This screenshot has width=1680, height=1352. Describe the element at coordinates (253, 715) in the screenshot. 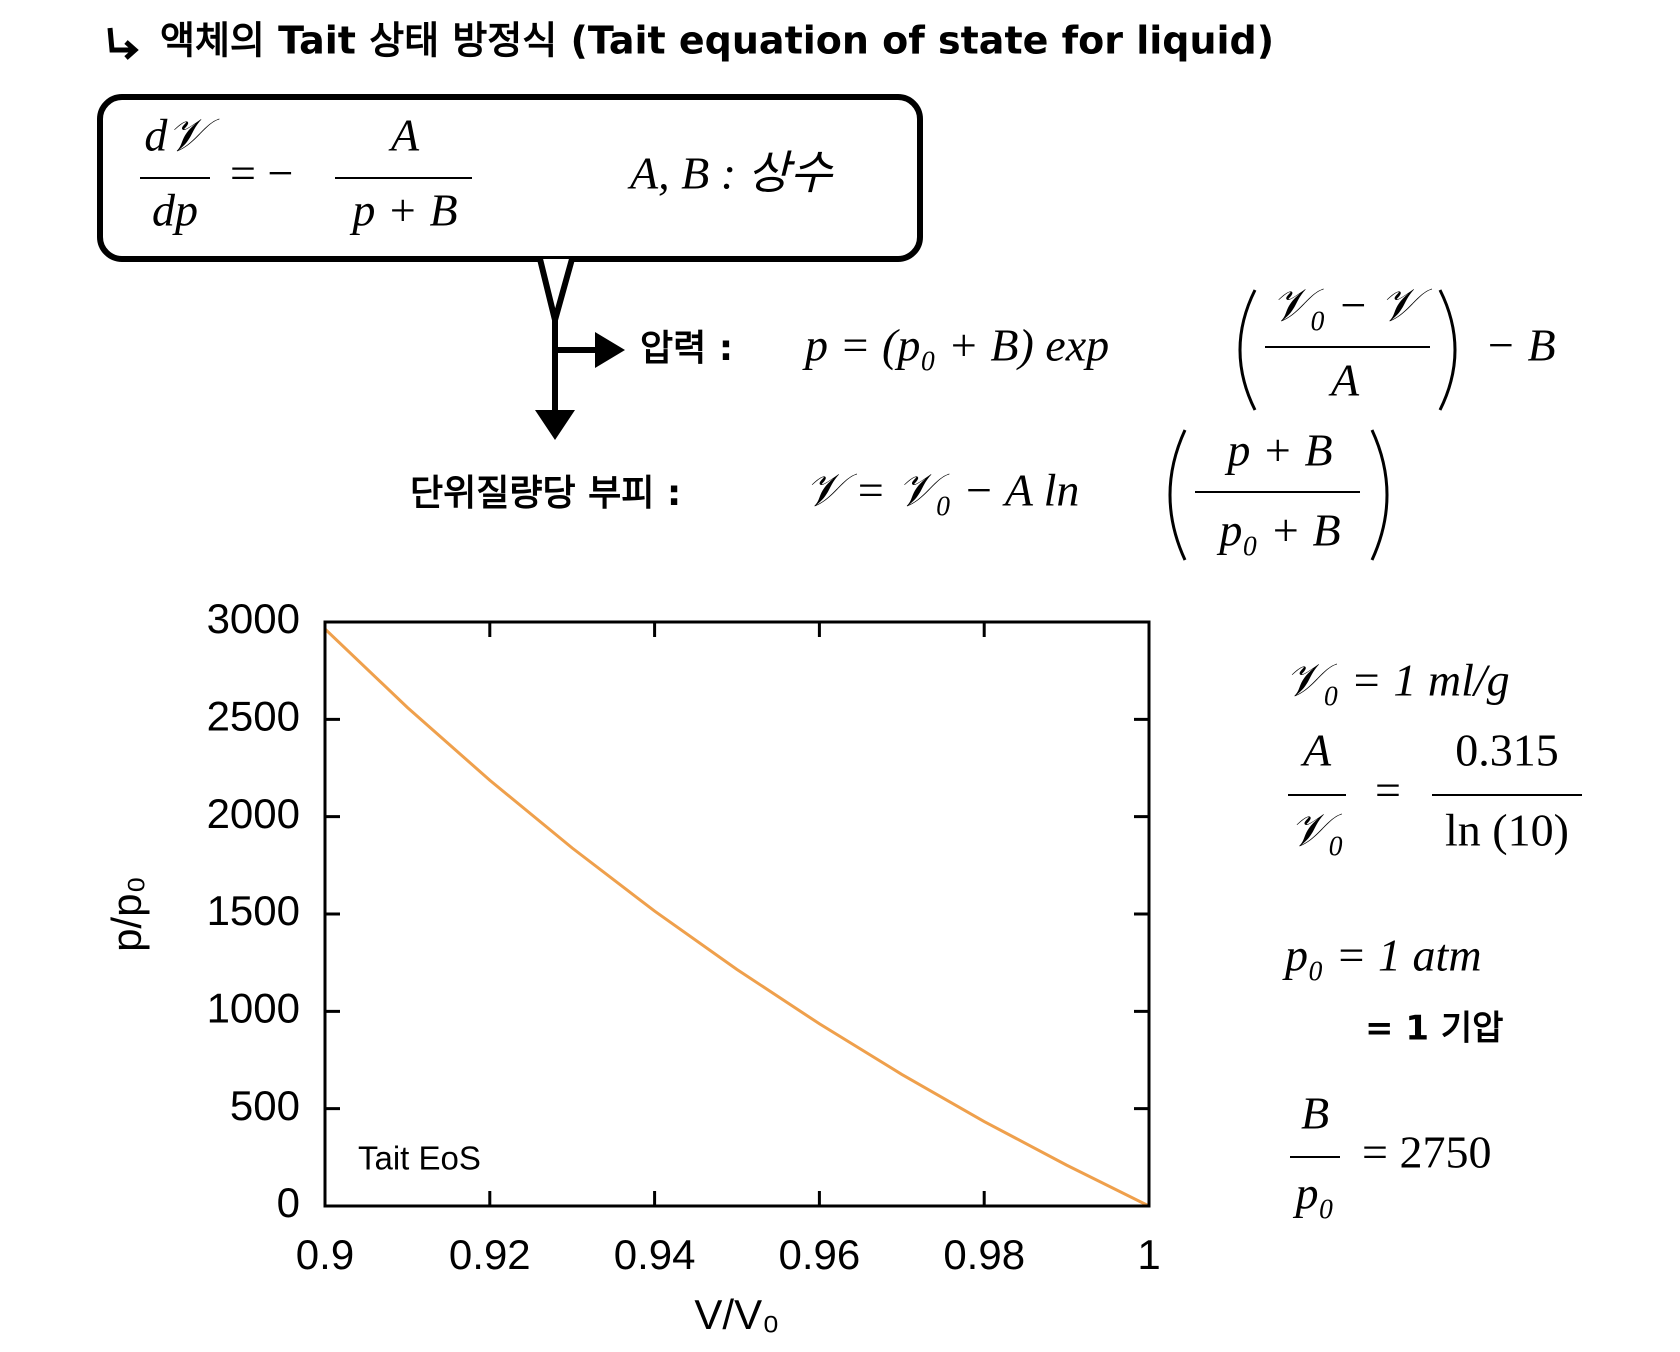

I see `y-tick-label: 2500` at that location.